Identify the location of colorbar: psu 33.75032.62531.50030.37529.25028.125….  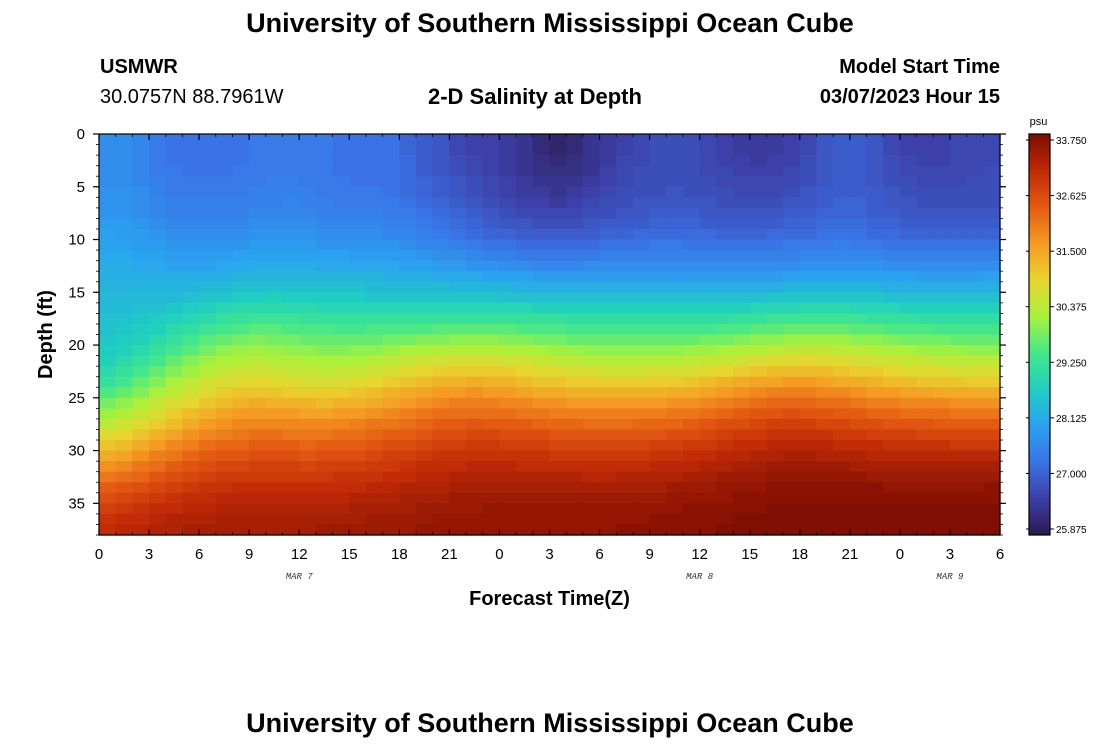
(1056, 326).